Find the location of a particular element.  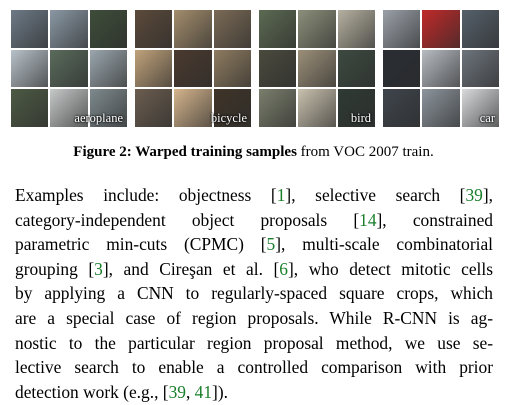

caption-rest: from VOC 2007 train. is located at coordinates (365, 152).